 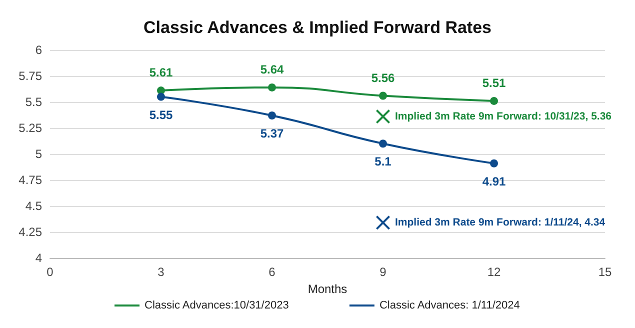 What do you see at coordinates (161, 73) in the screenshot?
I see `data-label: 5.61` at bounding box center [161, 73].